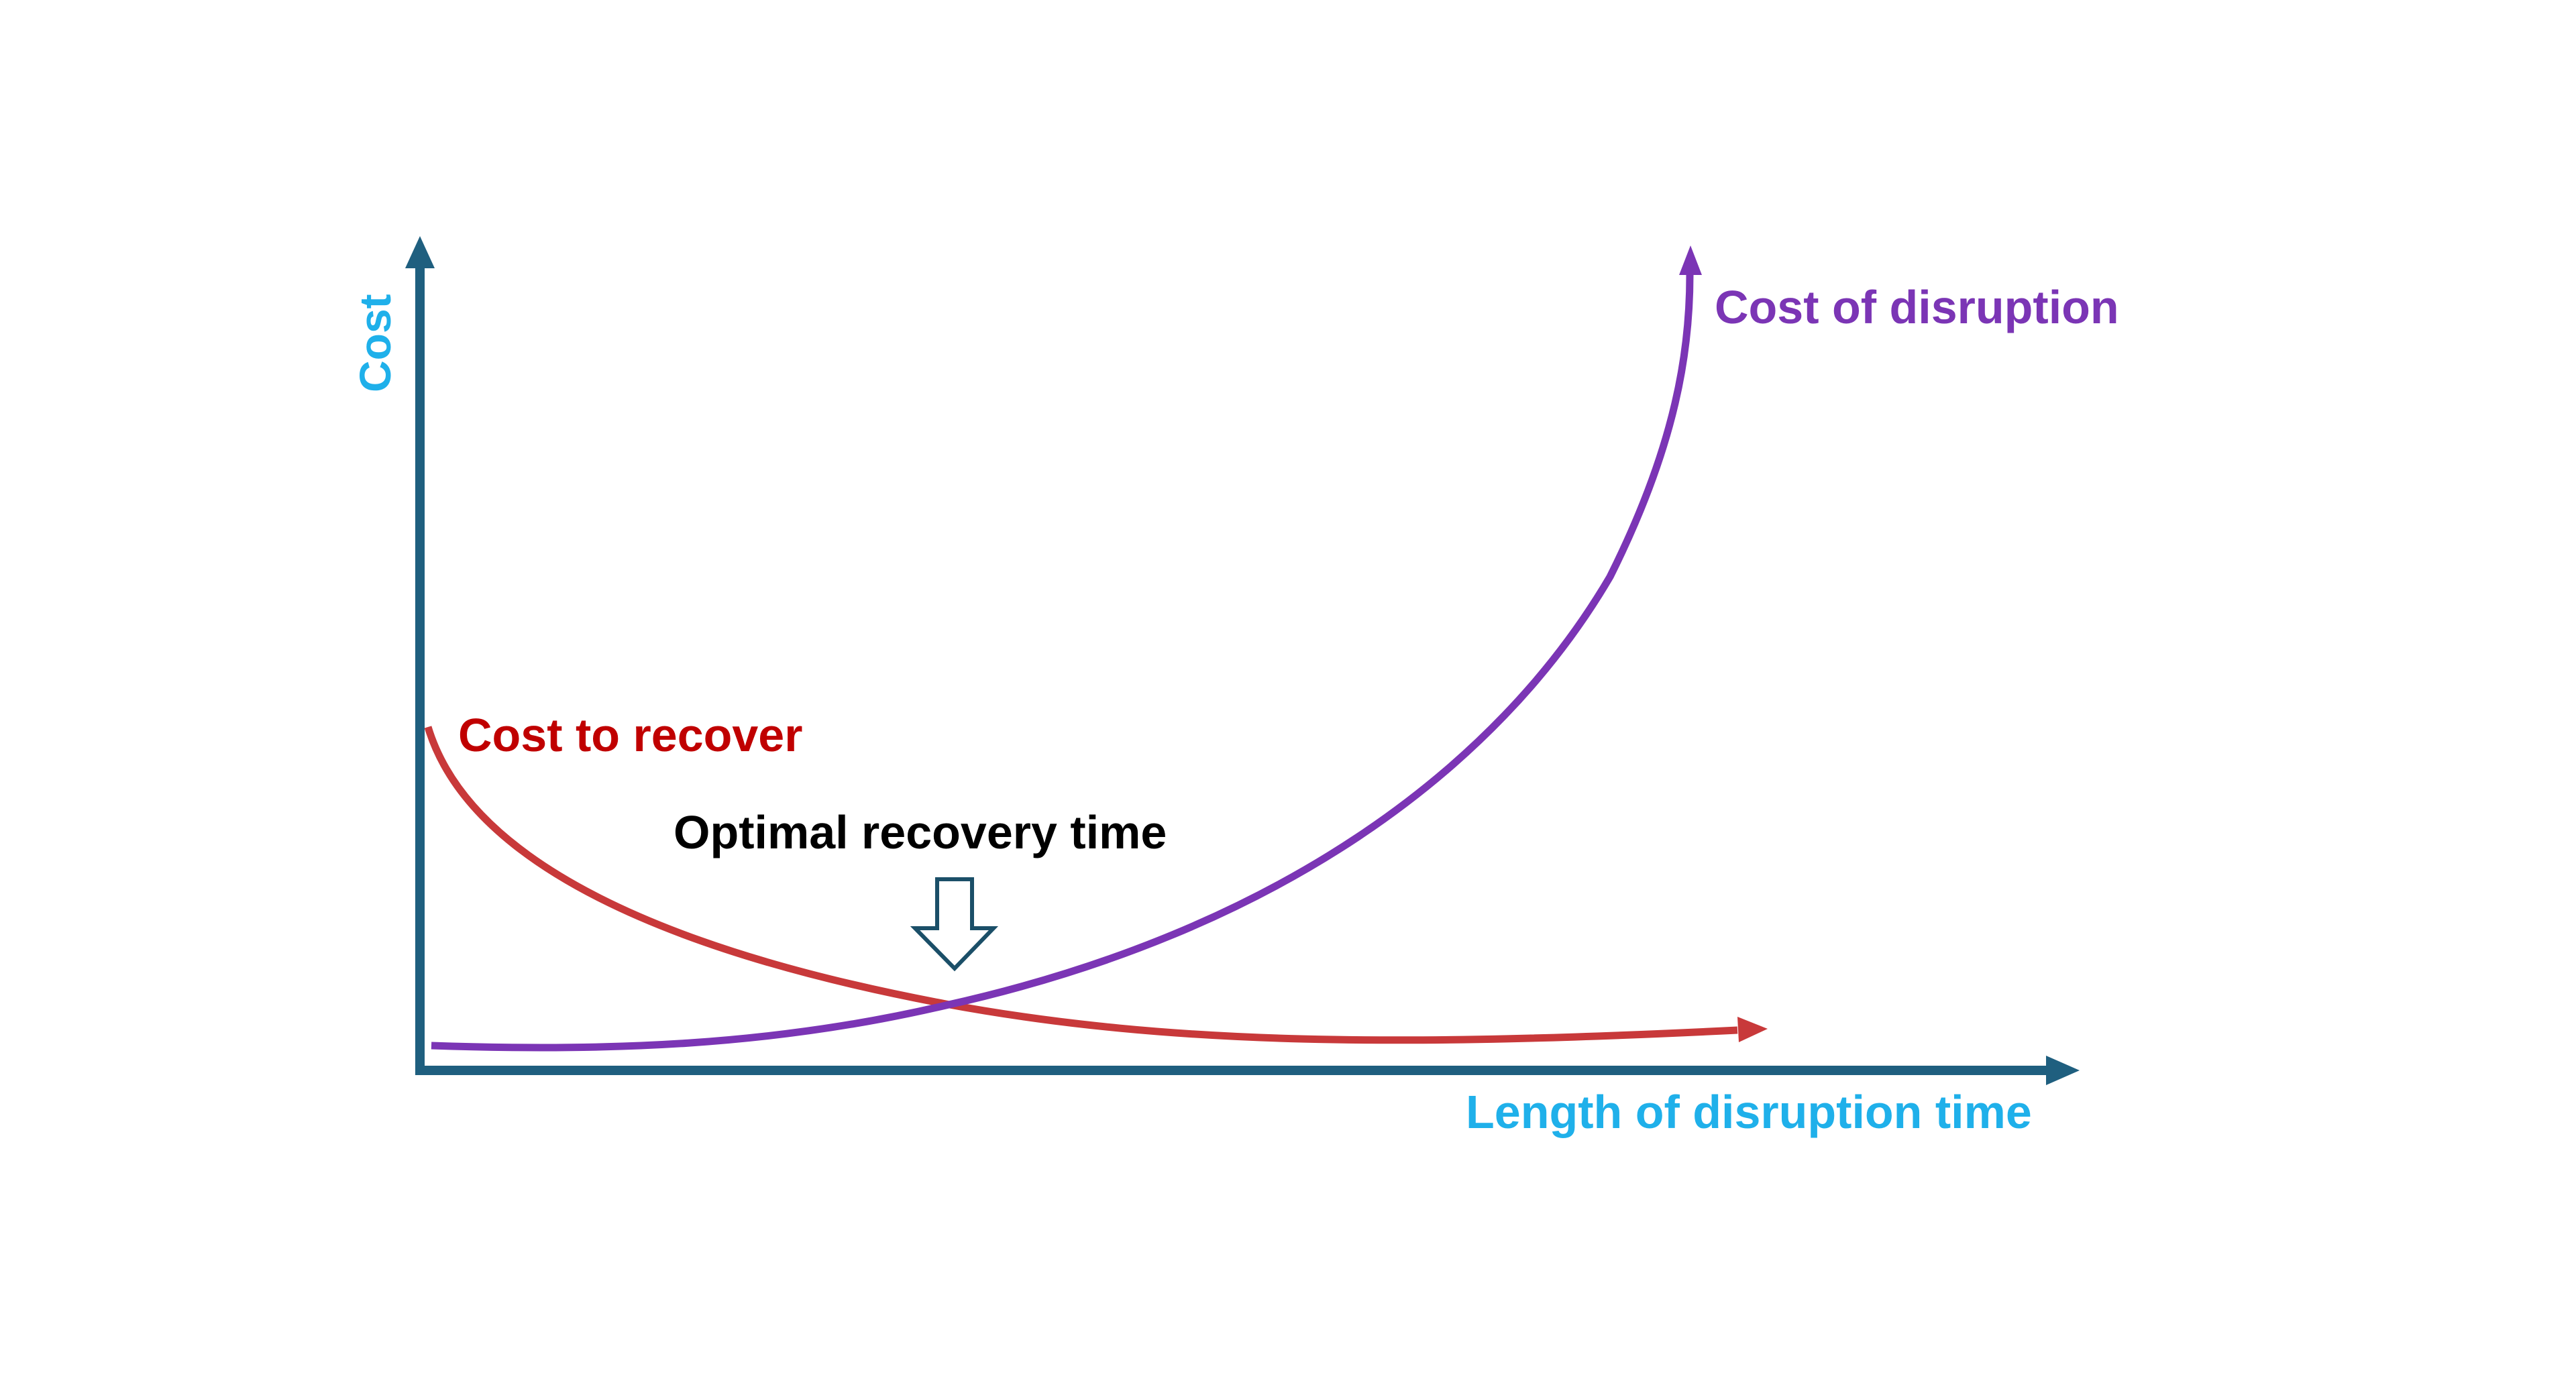  Describe the element at coordinates (1749, 1112) in the screenshot. I see `x-axis-label: Length of disruption time` at that location.